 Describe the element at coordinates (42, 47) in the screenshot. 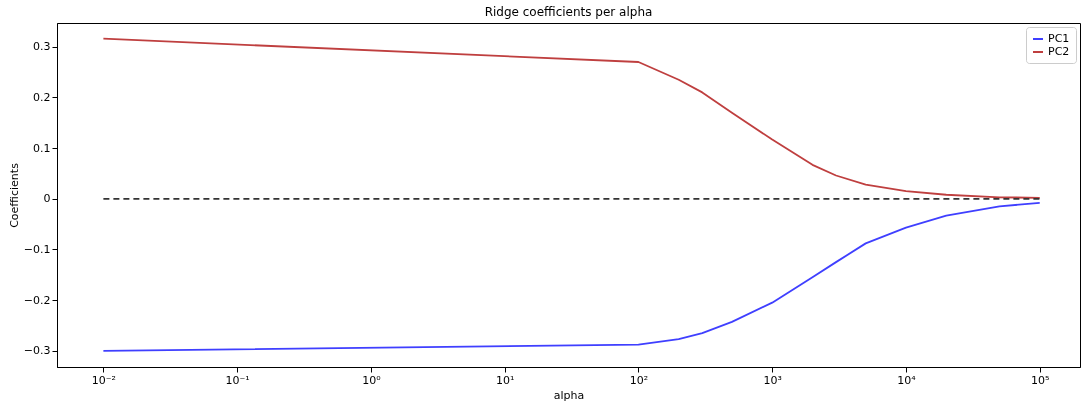

I see `y-tick-label: 0.3` at that location.